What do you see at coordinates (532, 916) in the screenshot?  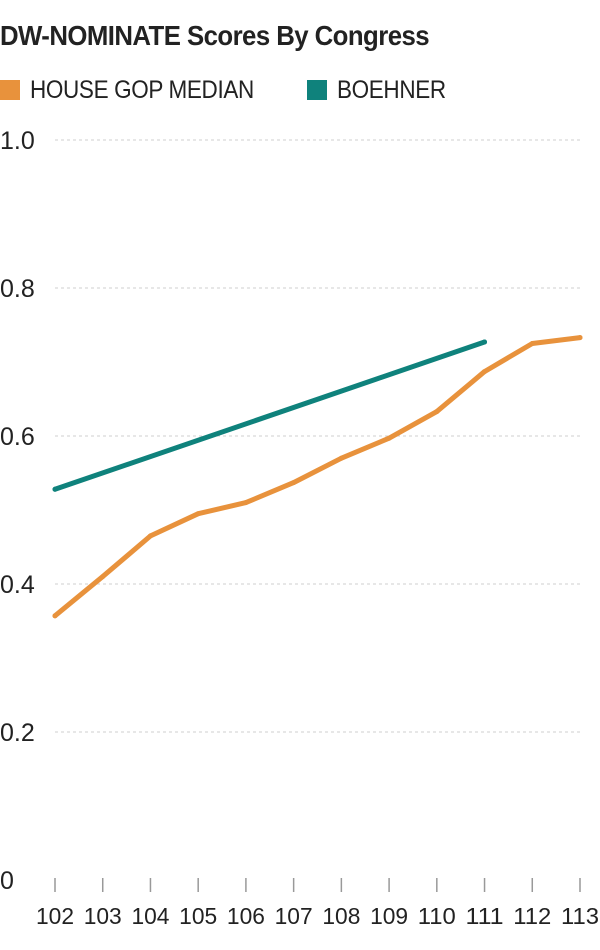 I see `x-tick-label: 112` at bounding box center [532, 916].